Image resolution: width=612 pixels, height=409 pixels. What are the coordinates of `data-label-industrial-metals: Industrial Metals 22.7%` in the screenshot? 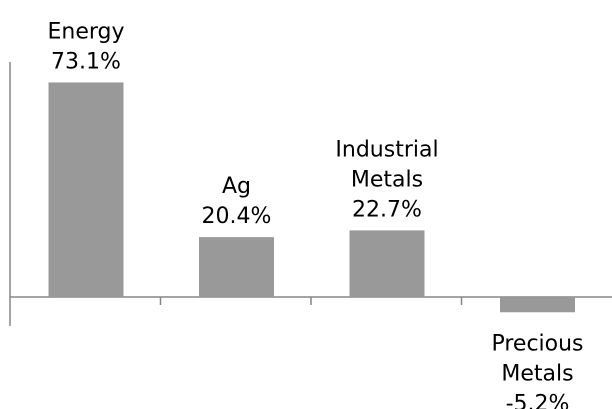 It's located at (386, 179).